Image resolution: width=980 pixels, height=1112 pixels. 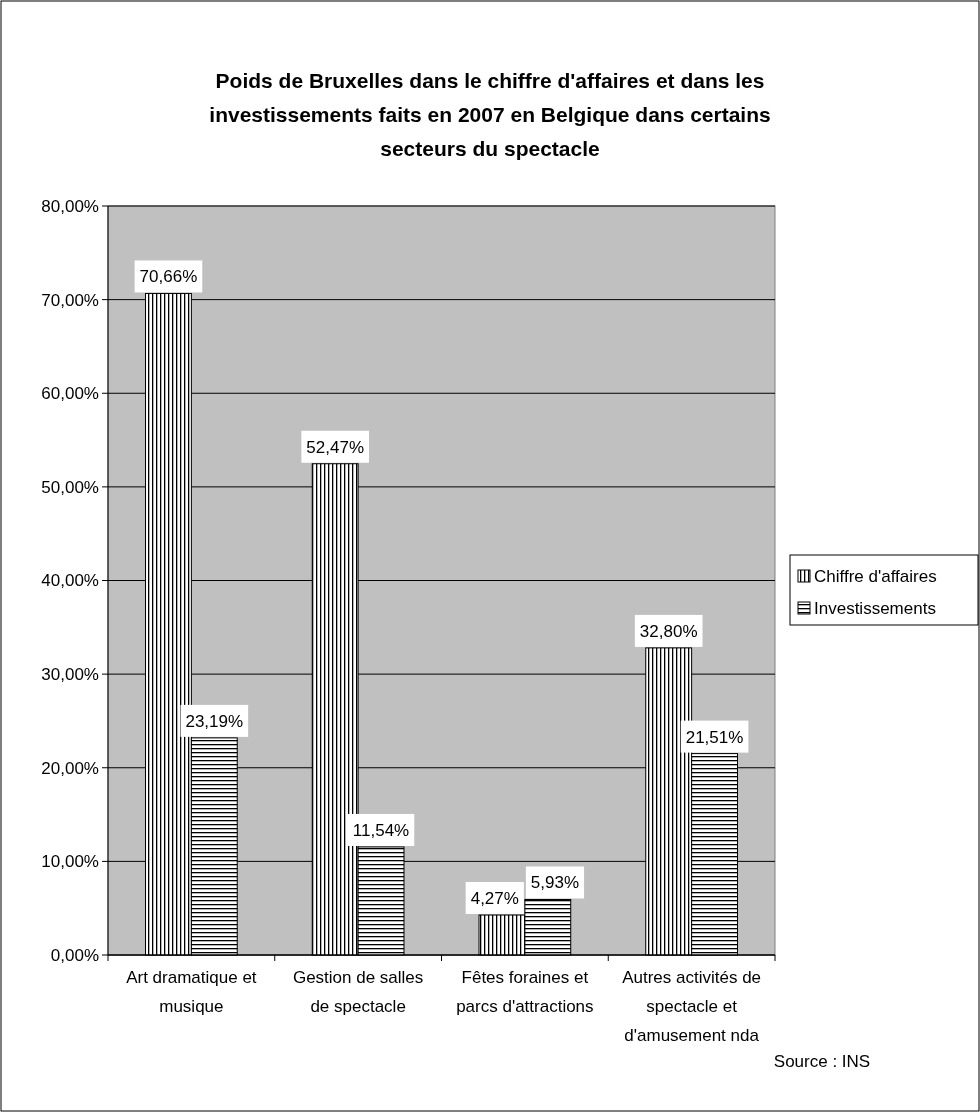 I want to click on x-tick-label: Autres activités de spectacle et d'amusement nda, so click(x=692, y=1006).